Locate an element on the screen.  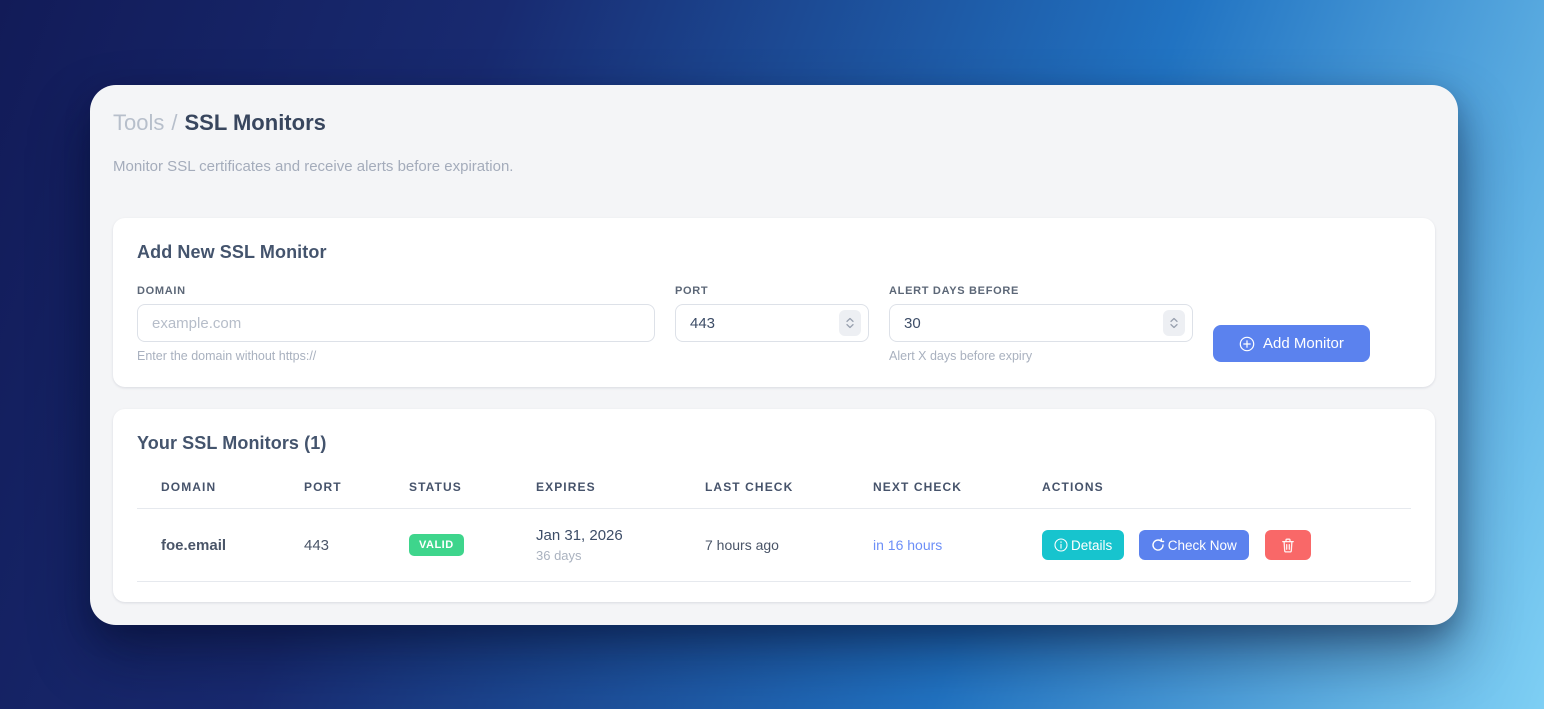
domain-hint: Enter the domain without https:// is located at coordinates (227, 356).